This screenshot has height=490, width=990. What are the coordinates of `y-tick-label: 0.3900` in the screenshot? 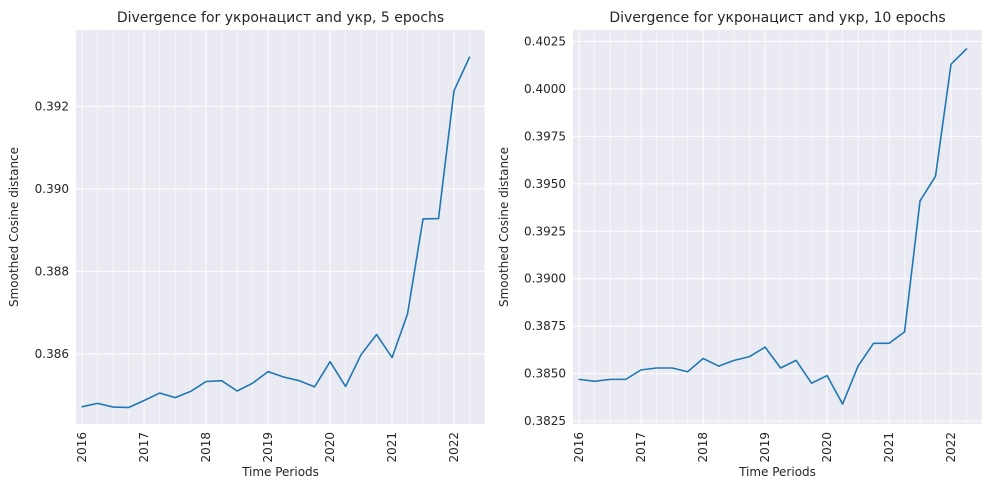 It's located at (545, 279).